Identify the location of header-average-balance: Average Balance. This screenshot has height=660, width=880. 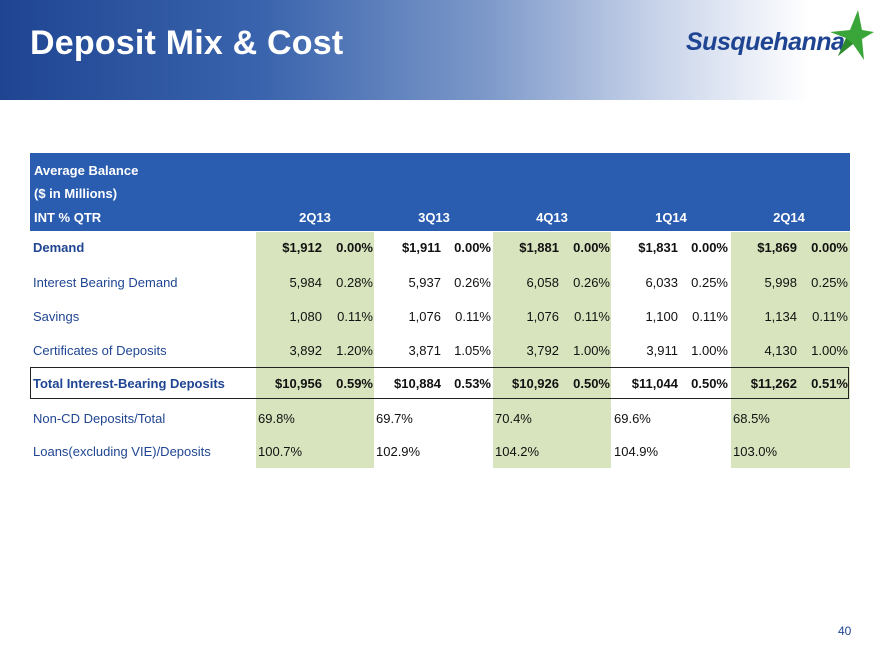
(86, 170).